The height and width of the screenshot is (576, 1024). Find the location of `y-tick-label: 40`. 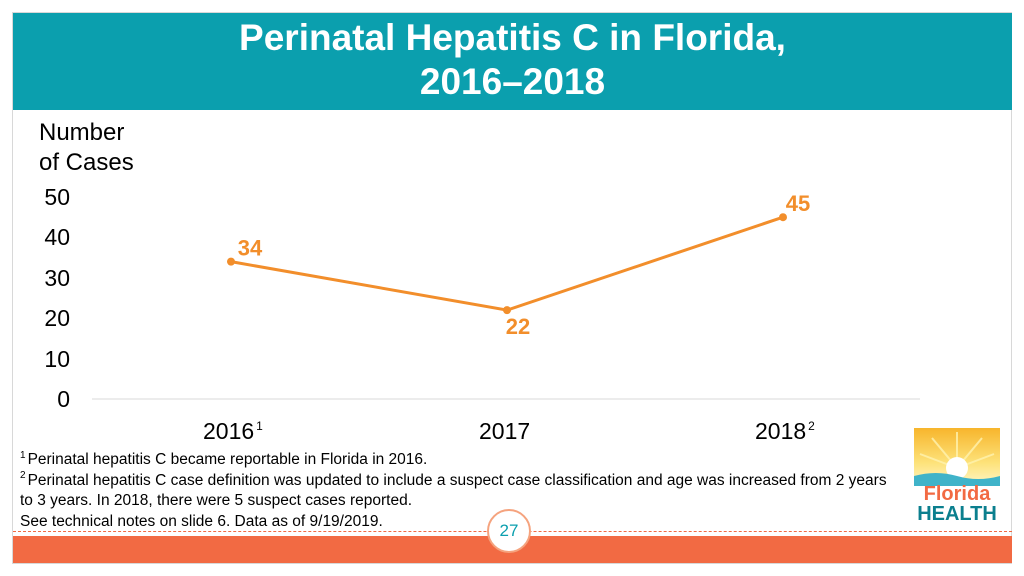

y-tick-label: 40 is located at coordinates (57, 237).